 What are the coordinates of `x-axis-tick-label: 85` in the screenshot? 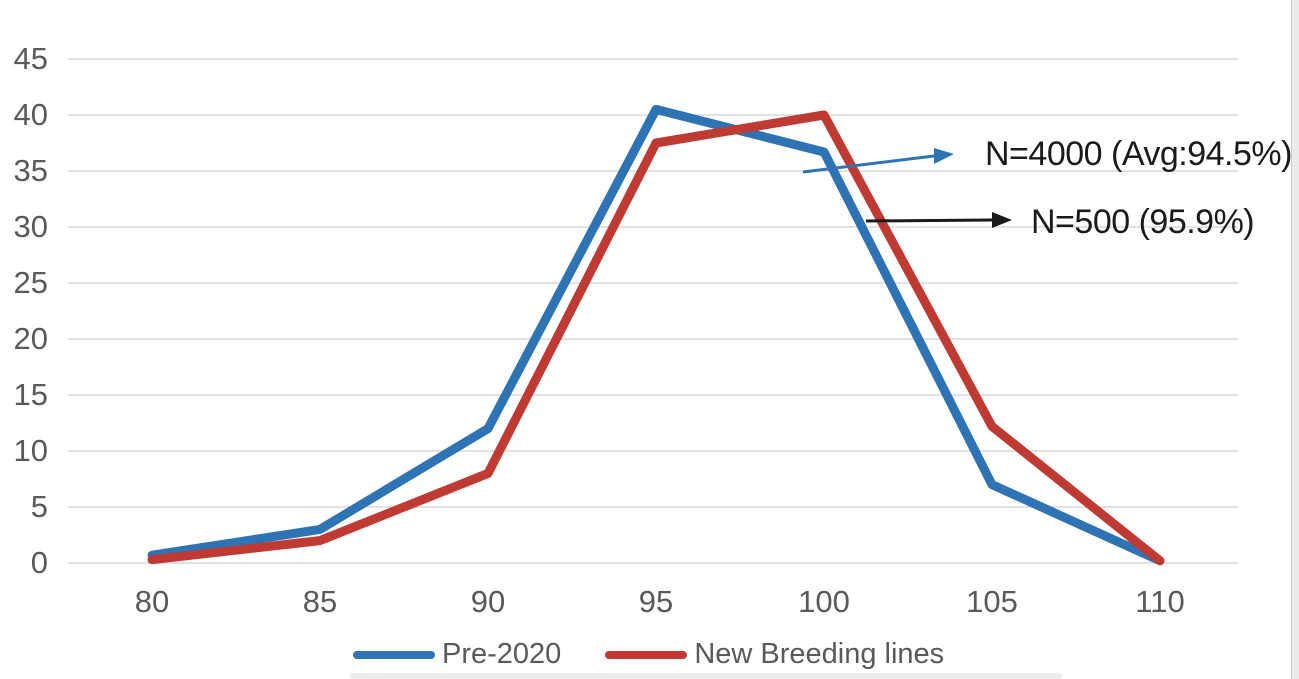 It's located at (320, 601).